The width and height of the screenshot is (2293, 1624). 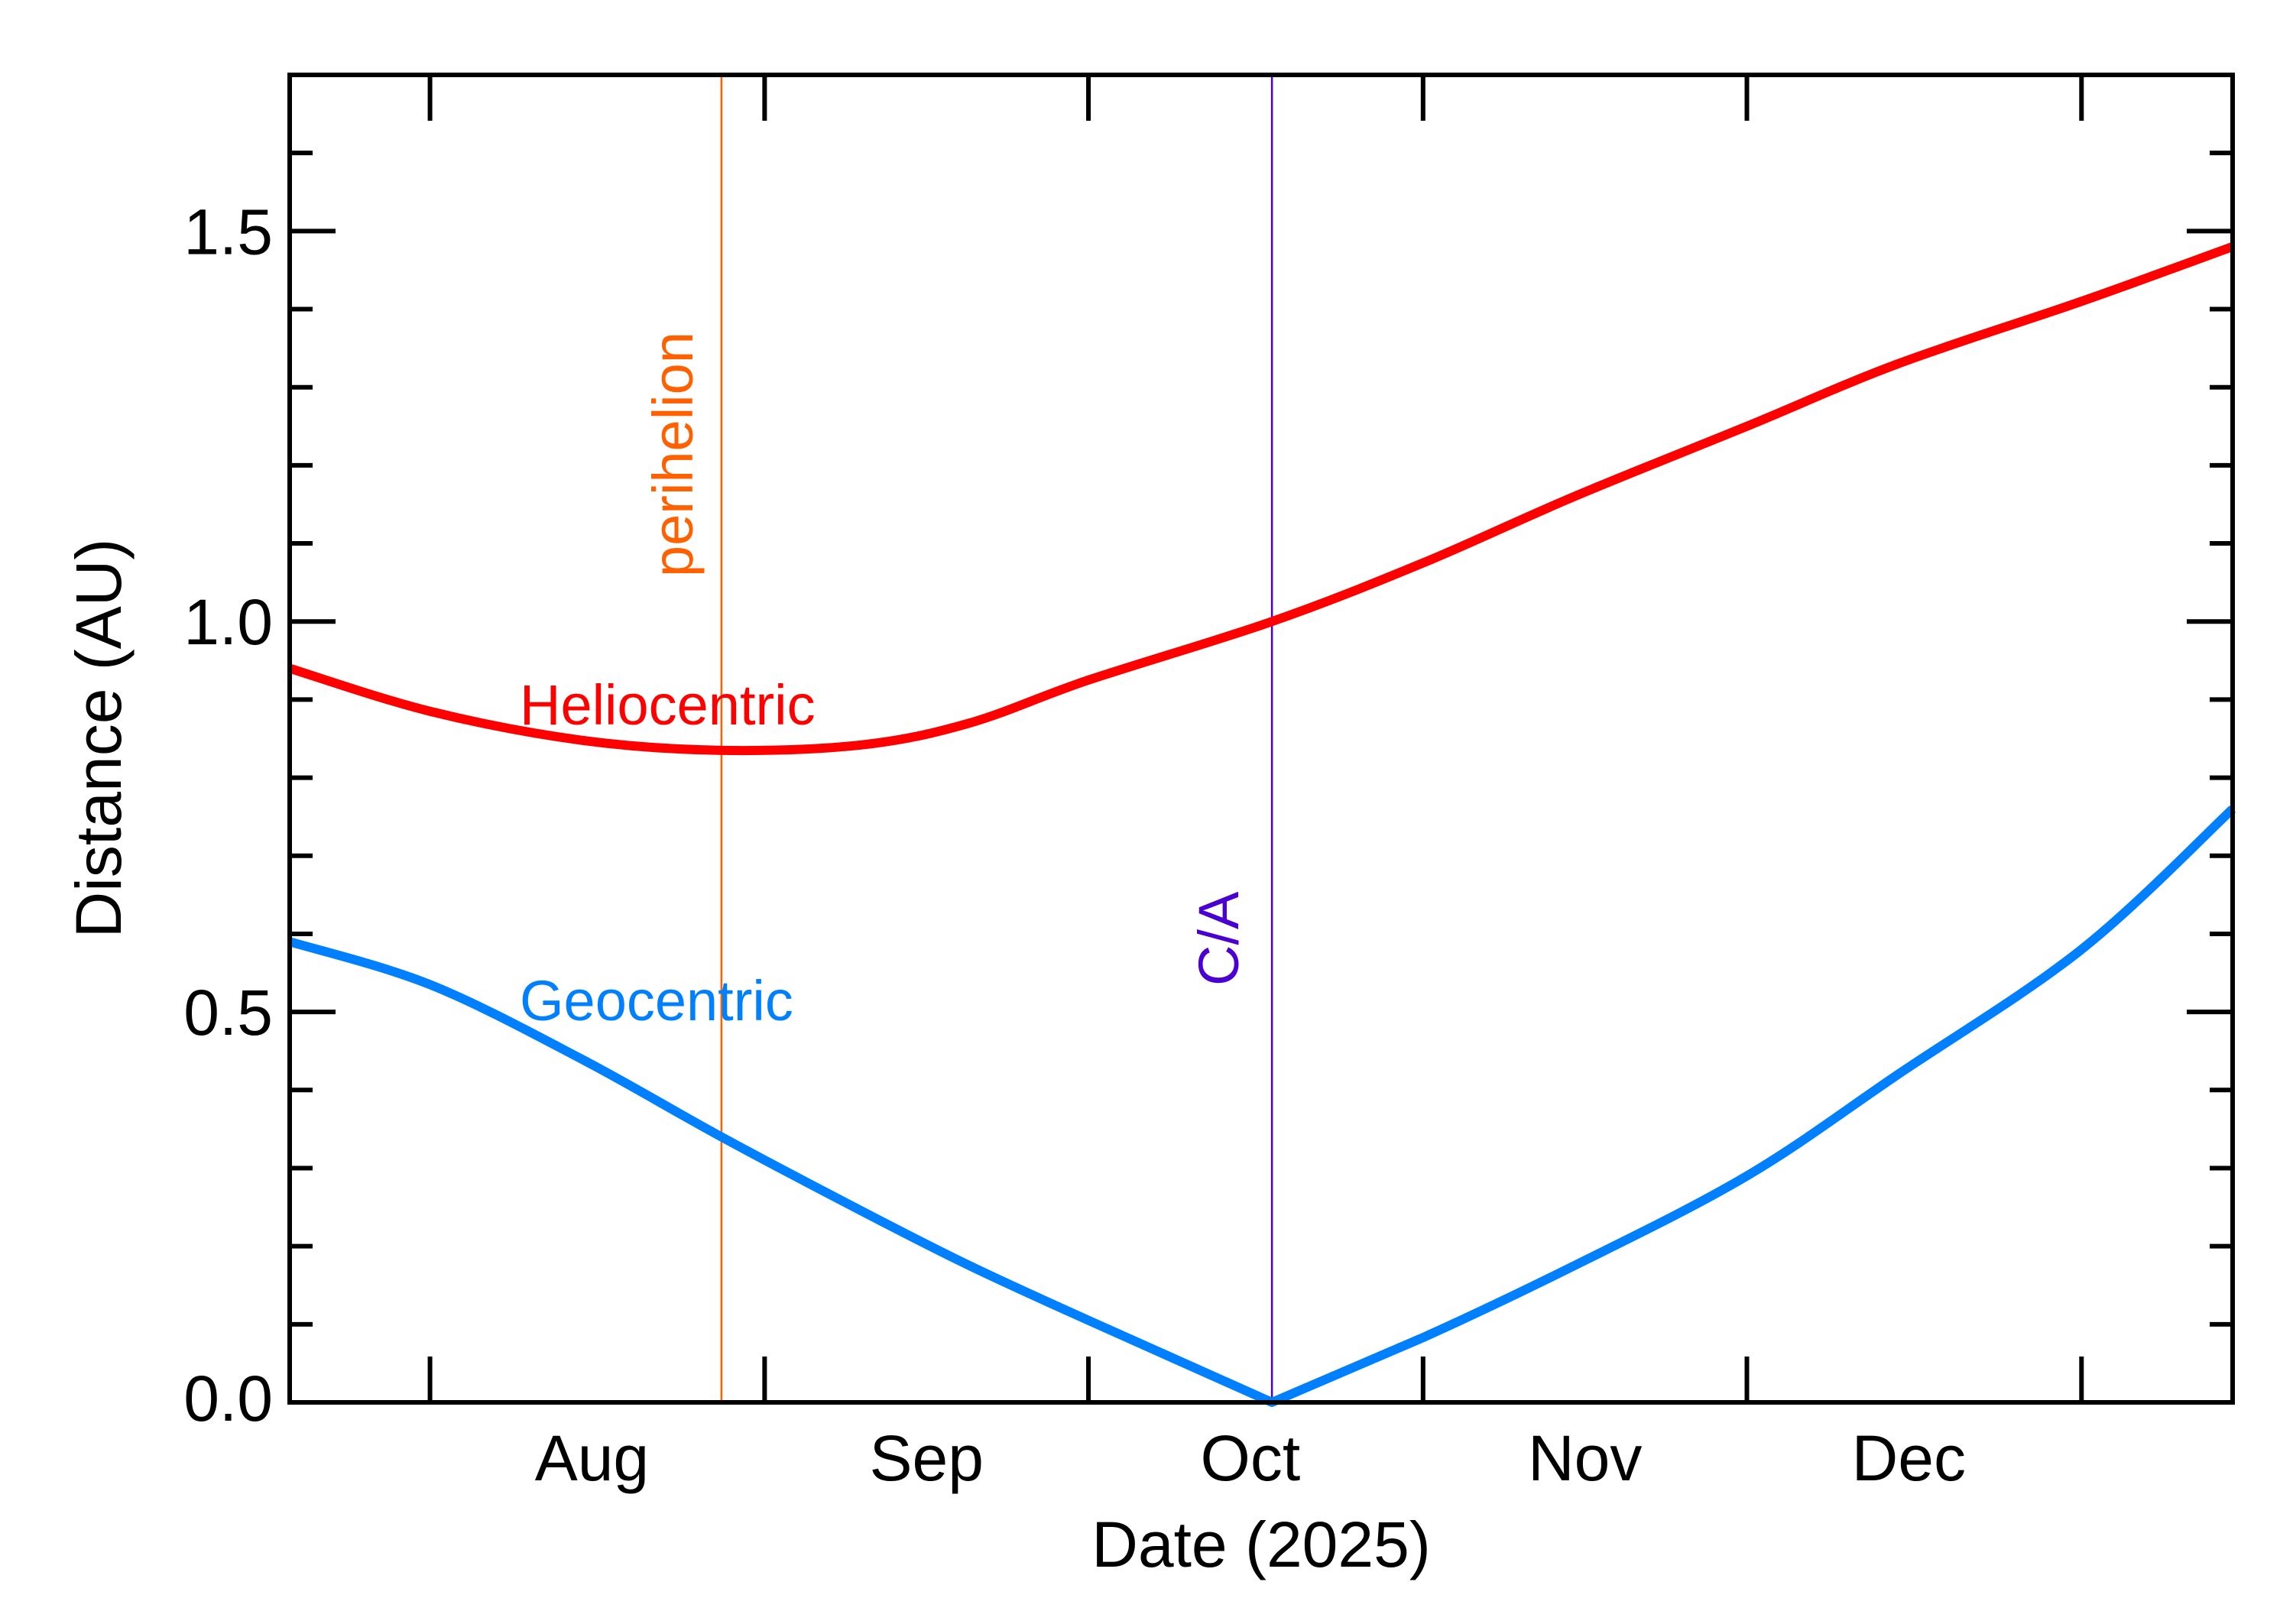 I want to click on annotation-label-perihelion: perihelion, so click(x=673, y=454).